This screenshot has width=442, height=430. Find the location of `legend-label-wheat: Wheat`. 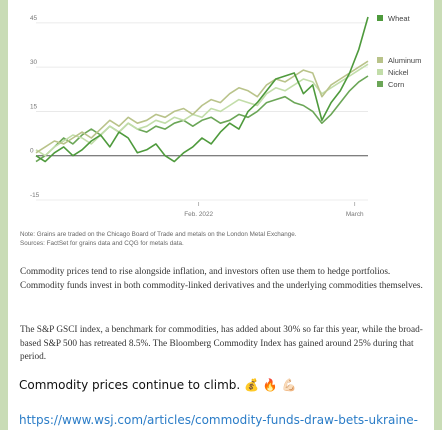

legend-label-wheat: Wheat is located at coordinates (399, 18).